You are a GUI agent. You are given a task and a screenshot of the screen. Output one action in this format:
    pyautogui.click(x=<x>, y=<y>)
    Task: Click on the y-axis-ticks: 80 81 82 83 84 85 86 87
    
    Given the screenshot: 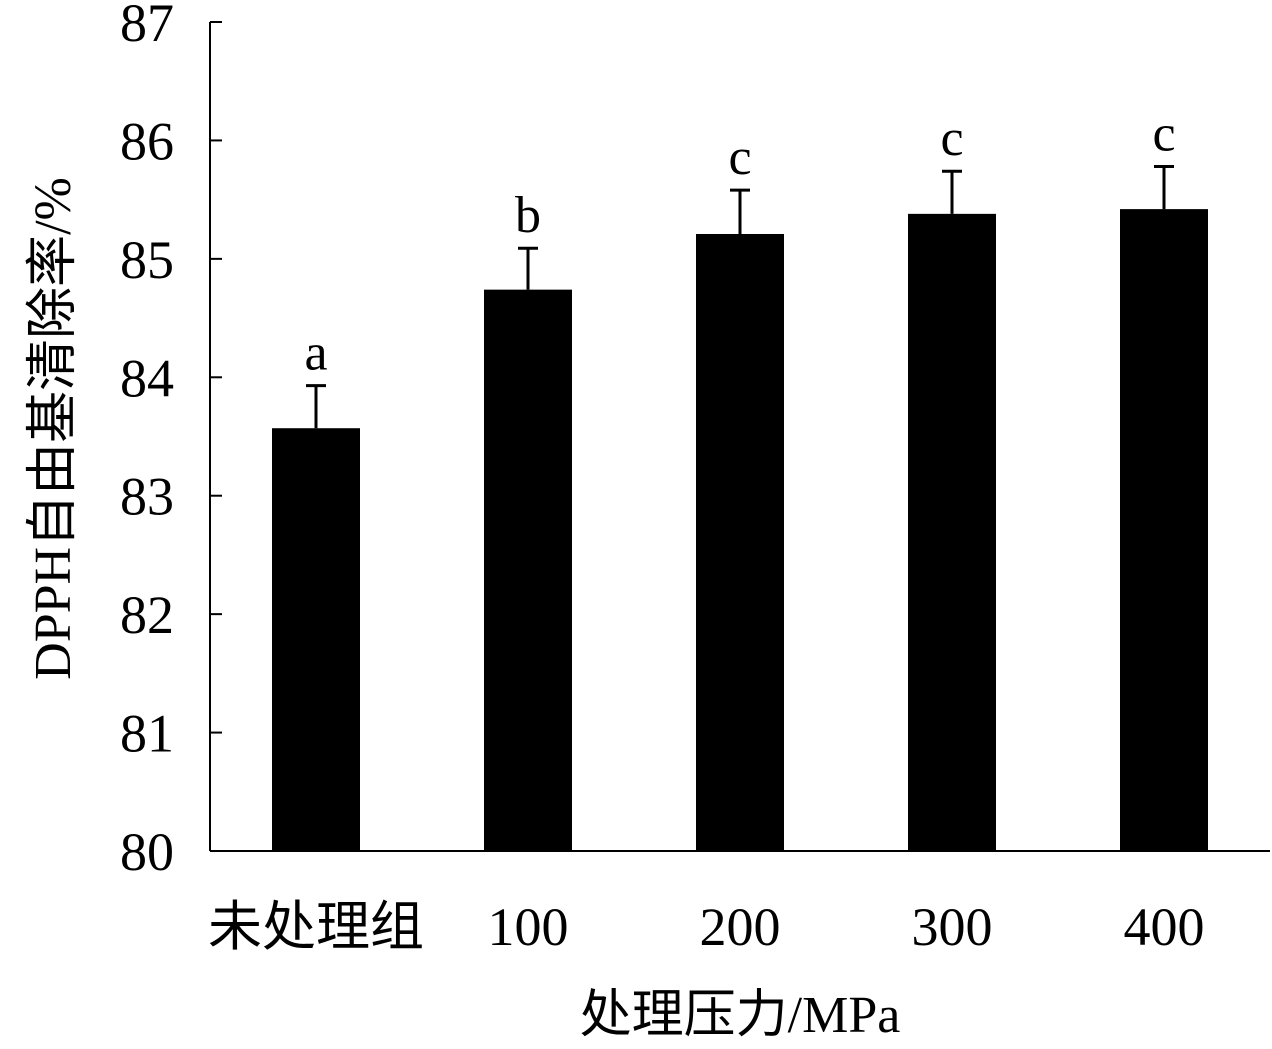 What is the action you would take?
    pyautogui.click(x=171, y=441)
    